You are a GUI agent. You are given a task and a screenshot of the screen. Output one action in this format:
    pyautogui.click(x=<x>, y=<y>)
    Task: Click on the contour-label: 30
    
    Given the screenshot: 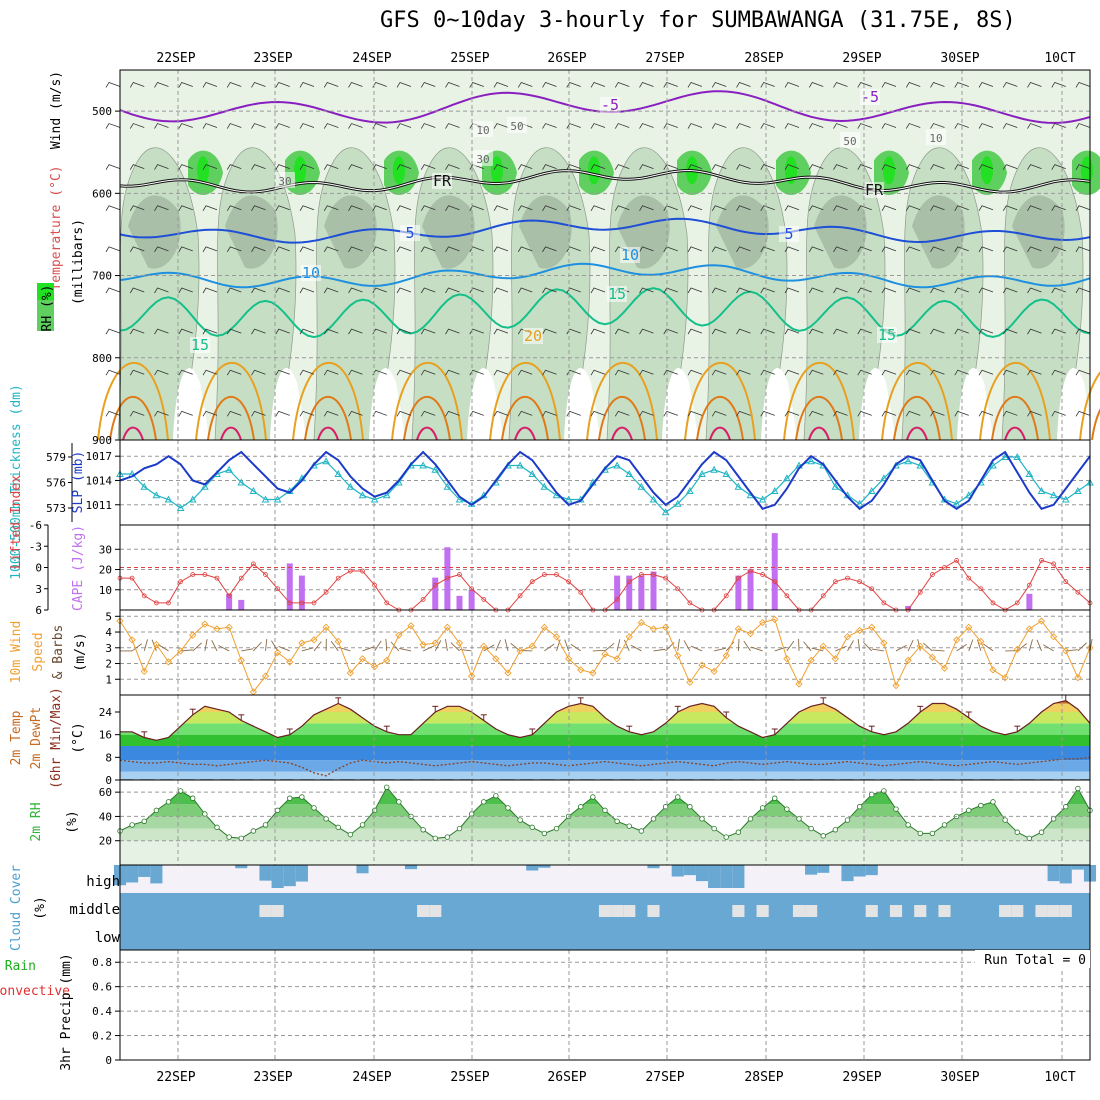 What is the action you would take?
    pyautogui.click(x=284, y=181)
    